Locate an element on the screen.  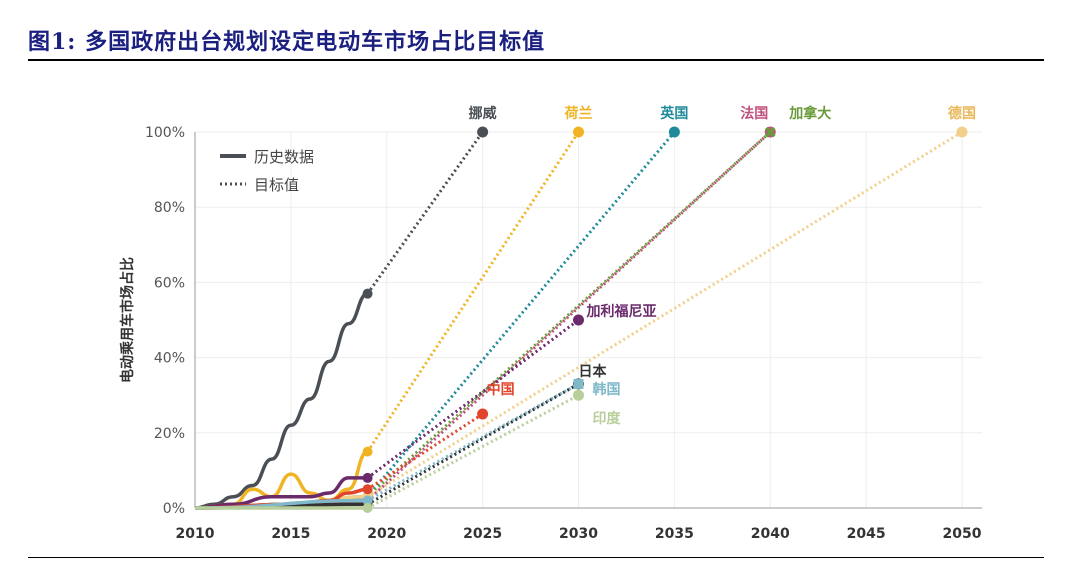
series-label: 挪威 is located at coordinates (483, 113).